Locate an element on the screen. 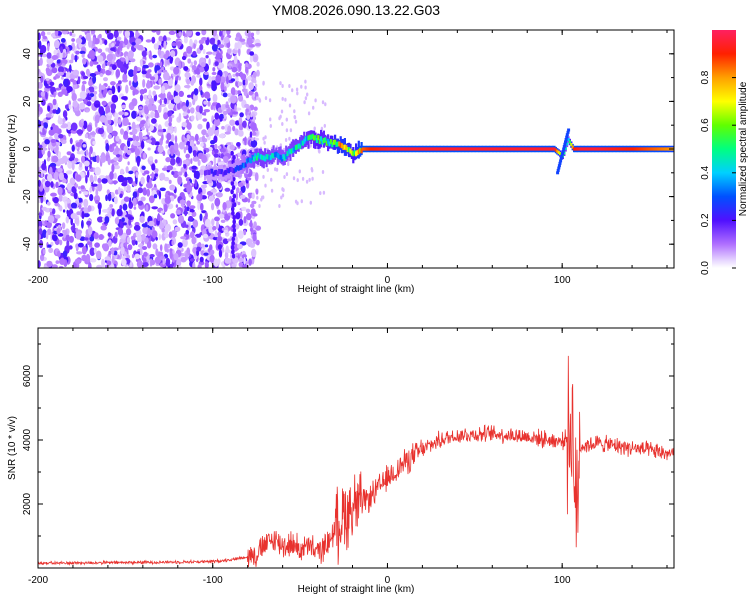  ridge-halo is located at coordinates (247, 164).